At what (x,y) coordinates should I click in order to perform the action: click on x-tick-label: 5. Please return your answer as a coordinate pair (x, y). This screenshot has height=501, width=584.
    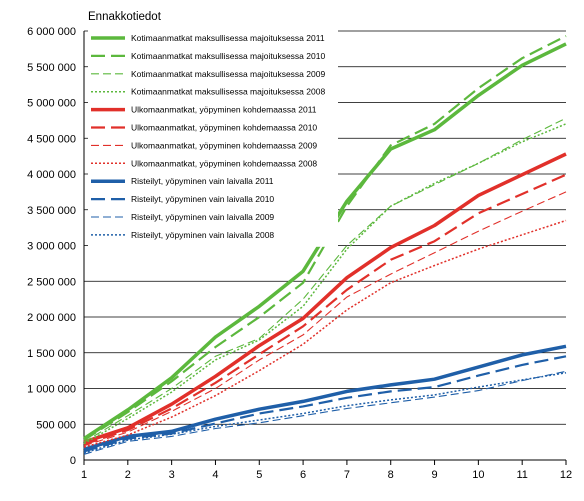
    Looking at the image, I should click on (259, 475).